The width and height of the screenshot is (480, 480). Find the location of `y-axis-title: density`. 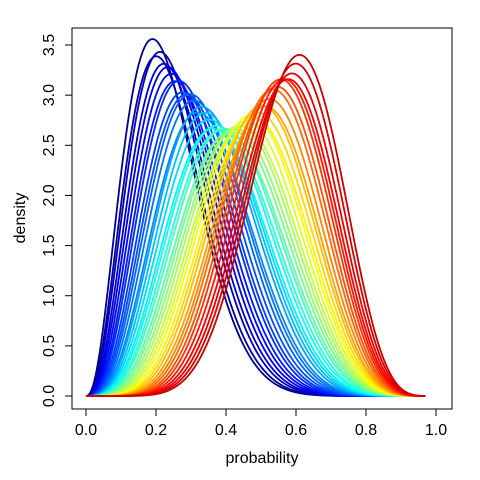

y-axis-title: density is located at coordinates (20, 218).